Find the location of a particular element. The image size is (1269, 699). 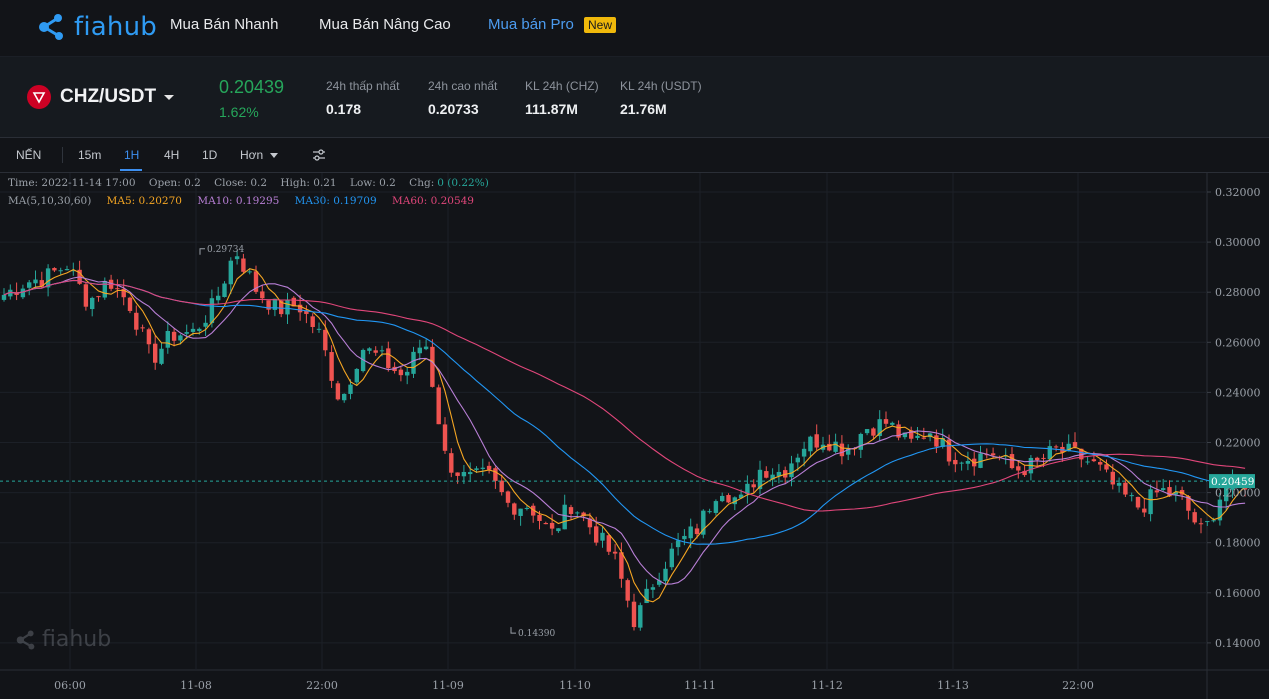

low-marker-line is located at coordinates (513, 630).